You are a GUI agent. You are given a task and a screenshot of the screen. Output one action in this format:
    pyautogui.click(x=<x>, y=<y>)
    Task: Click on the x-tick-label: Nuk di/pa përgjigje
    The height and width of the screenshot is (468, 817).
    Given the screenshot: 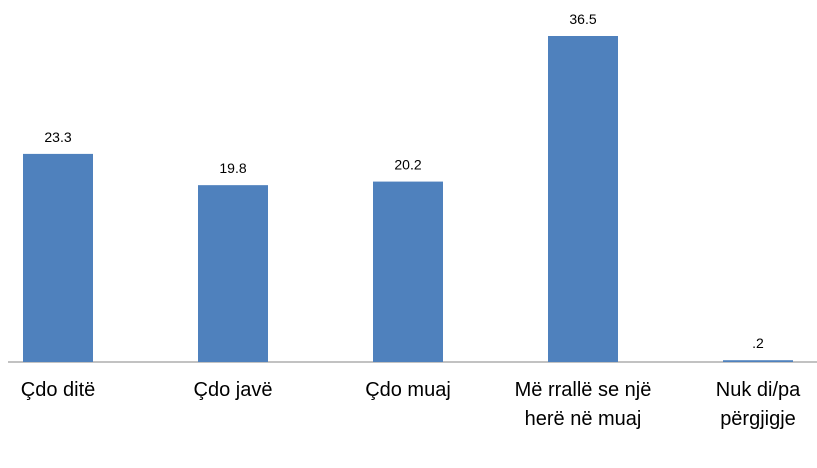 What is the action you would take?
    pyautogui.click(x=758, y=404)
    